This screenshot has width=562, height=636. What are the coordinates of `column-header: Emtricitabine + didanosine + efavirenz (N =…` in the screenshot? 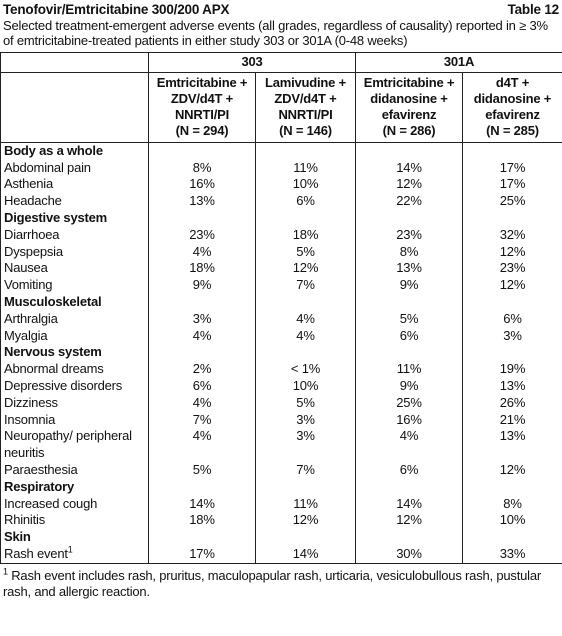 It's located at (409, 107).